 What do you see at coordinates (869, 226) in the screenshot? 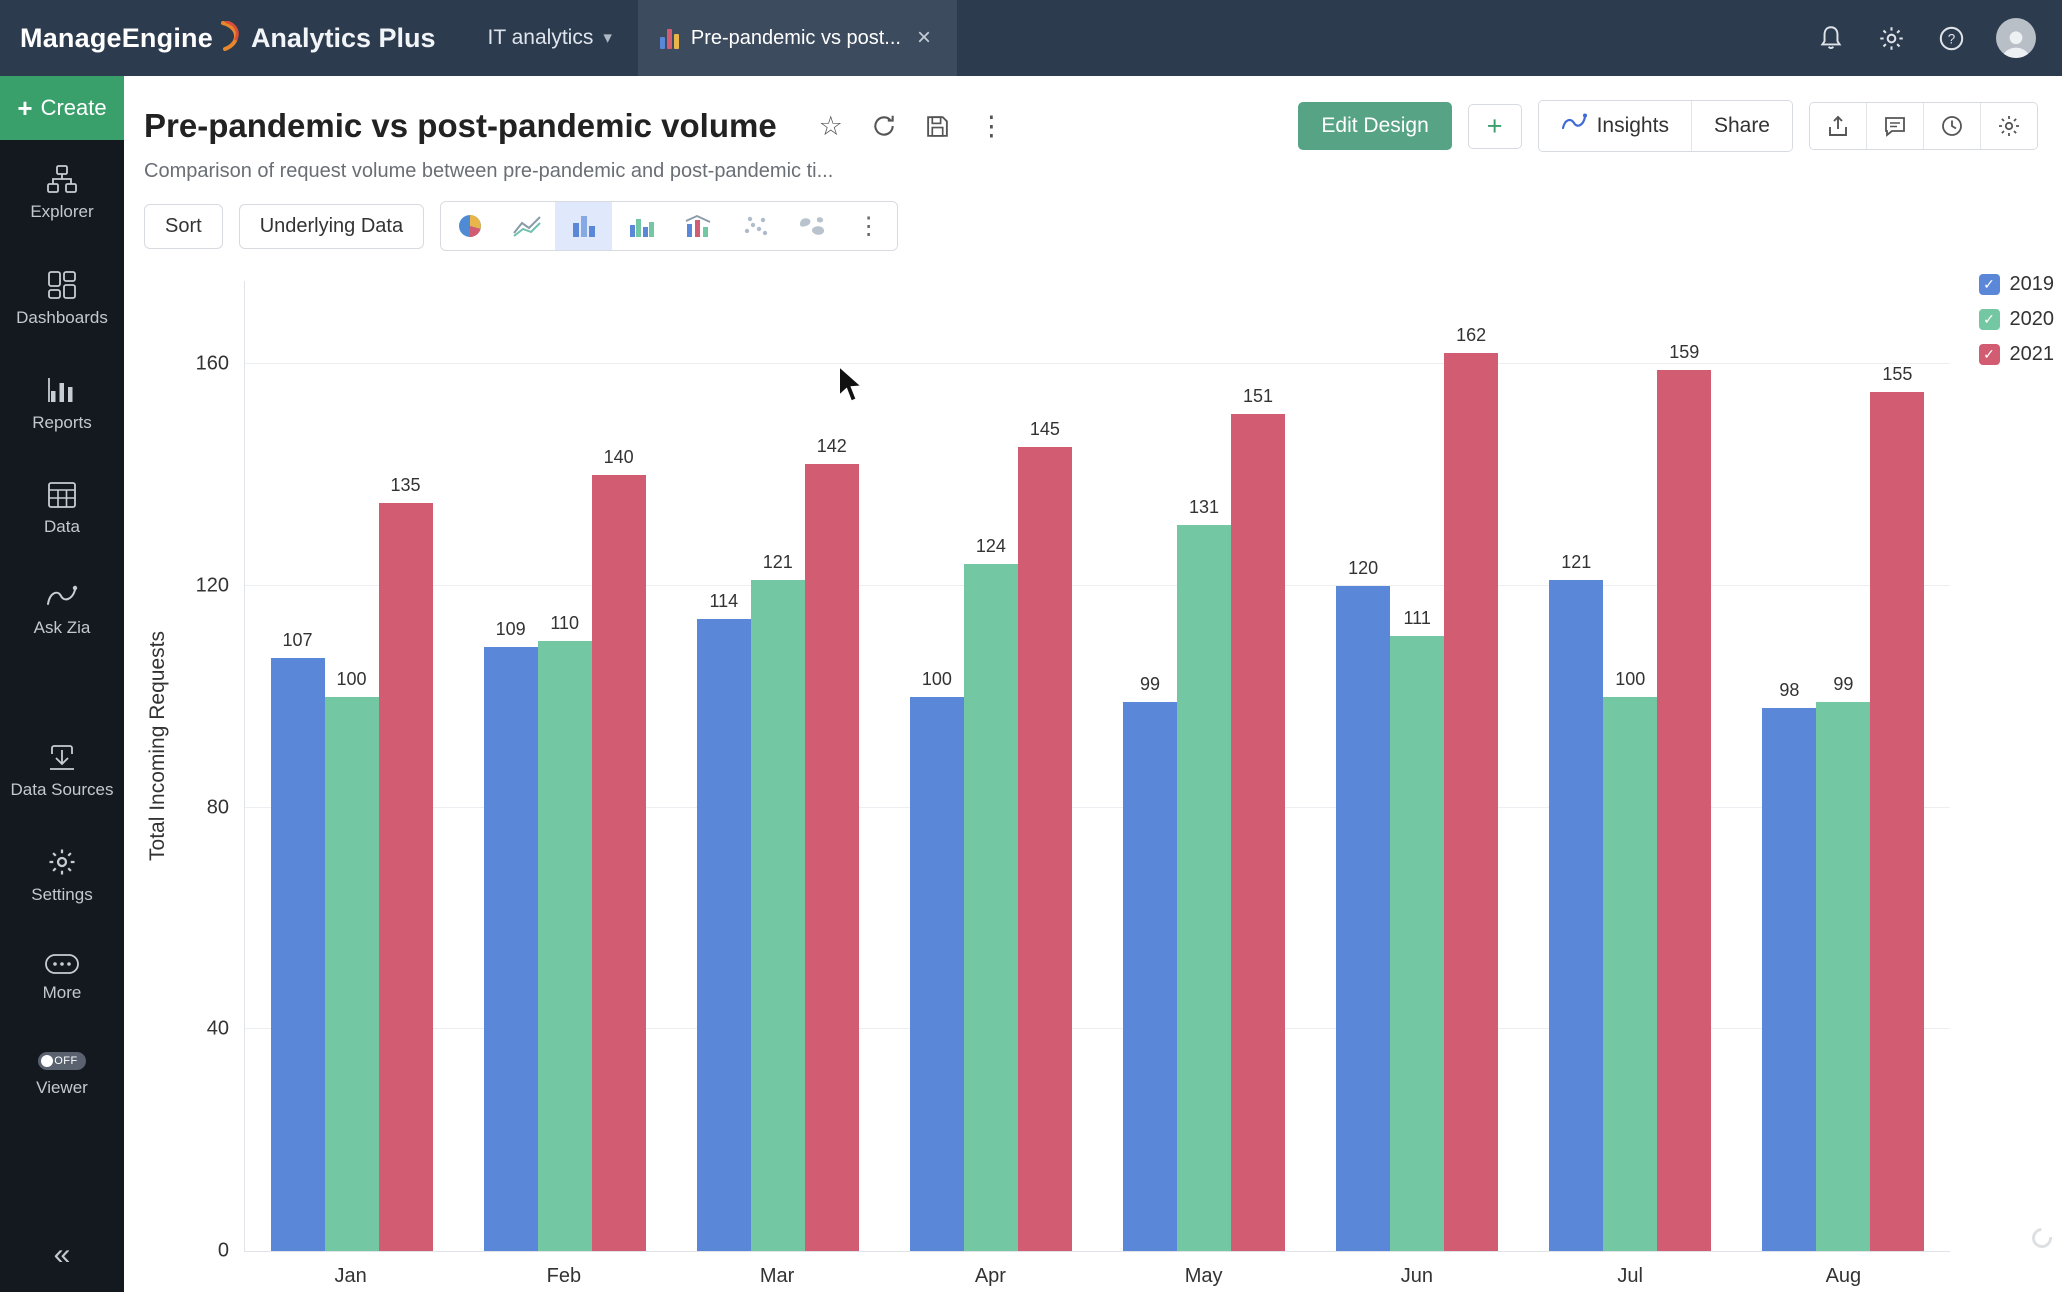
I see `chart-type-more-icon: ⋮` at bounding box center [869, 226].